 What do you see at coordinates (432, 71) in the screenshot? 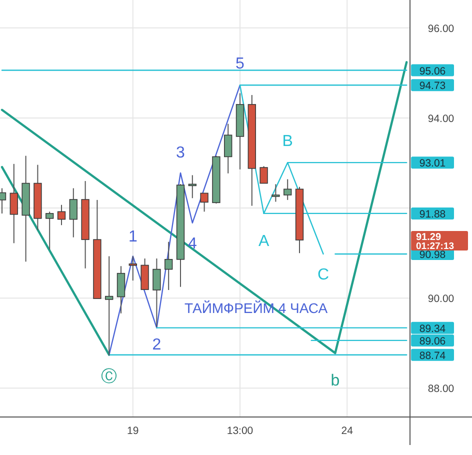
I see `data-label: 95.06` at bounding box center [432, 71].